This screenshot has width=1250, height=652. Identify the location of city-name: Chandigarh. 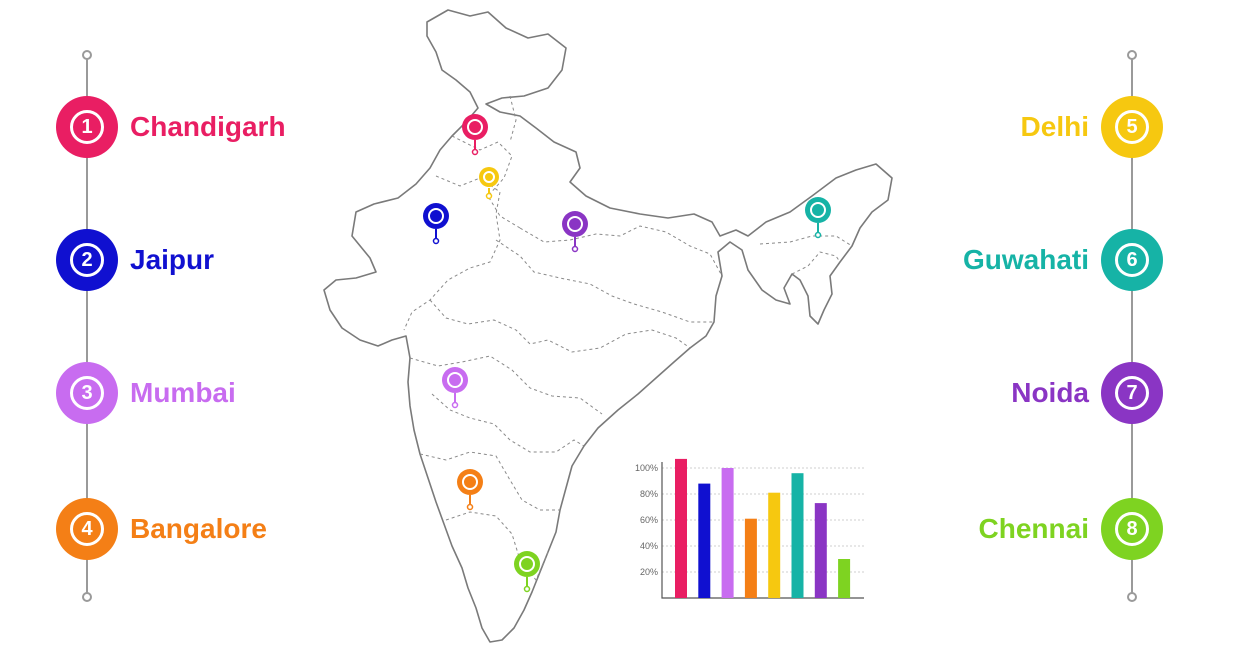
(208, 126).